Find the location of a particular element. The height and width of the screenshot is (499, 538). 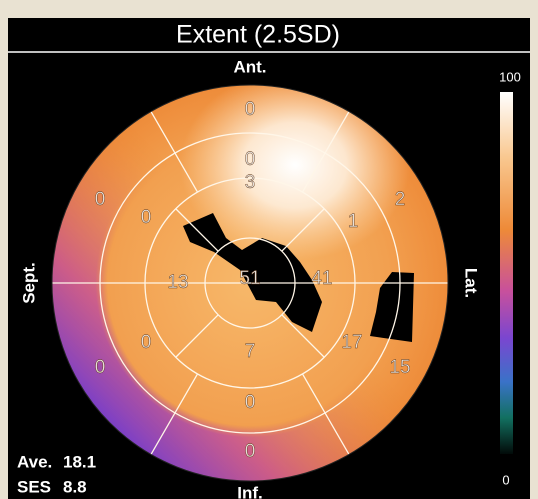

orientation-label: Inf. is located at coordinates (250, 491).